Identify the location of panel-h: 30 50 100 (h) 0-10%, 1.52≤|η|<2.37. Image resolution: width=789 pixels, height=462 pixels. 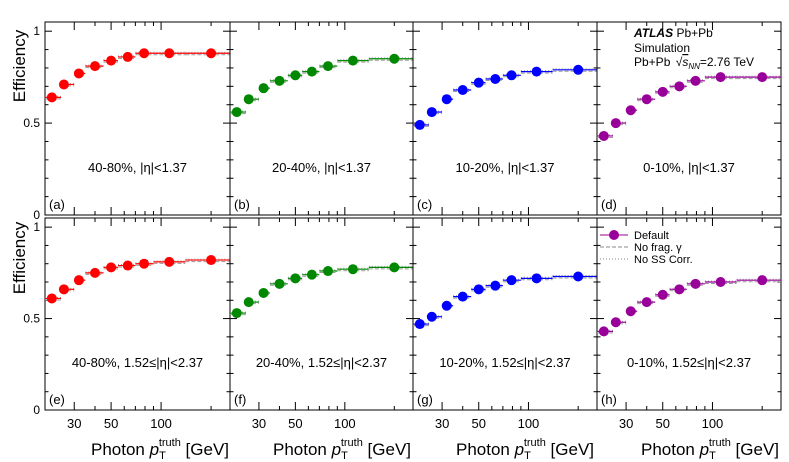
(689, 324).